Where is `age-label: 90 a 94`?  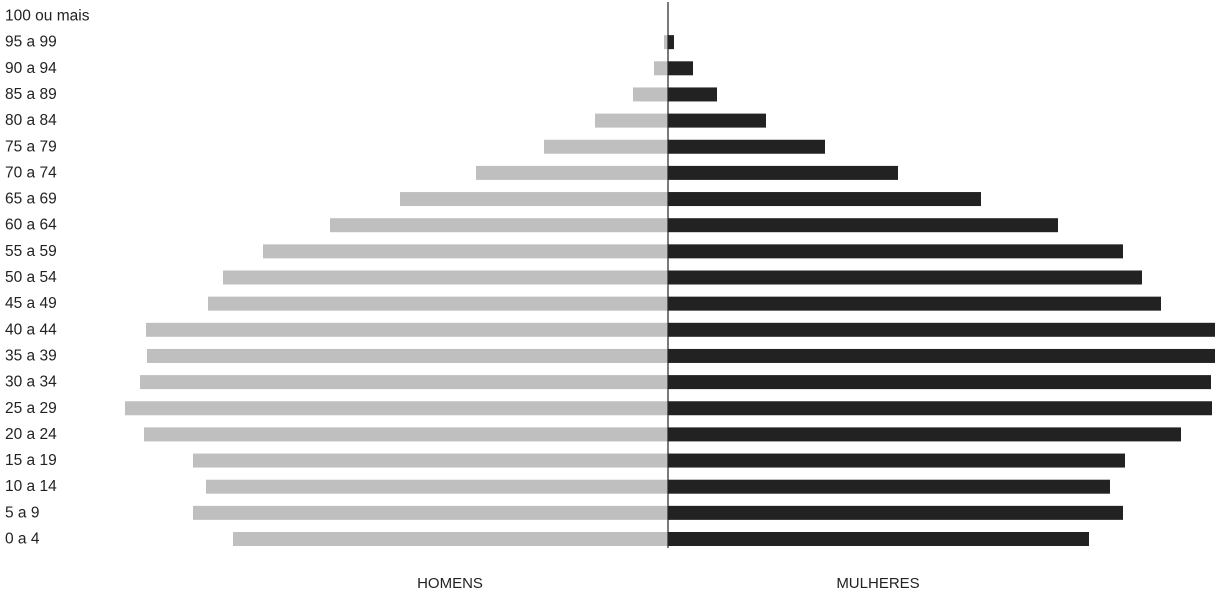 age-label: 90 a 94 is located at coordinates (31, 68).